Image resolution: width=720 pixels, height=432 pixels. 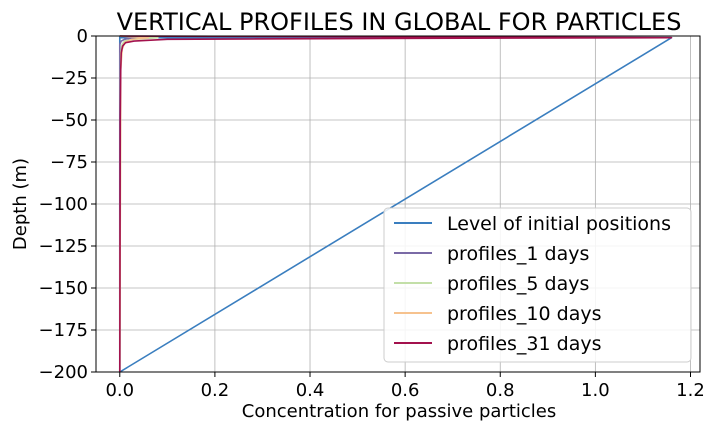 What do you see at coordinates (63, 246) in the screenshot?
I see `y-tick-label: −125` at bounding box center [63, 246].